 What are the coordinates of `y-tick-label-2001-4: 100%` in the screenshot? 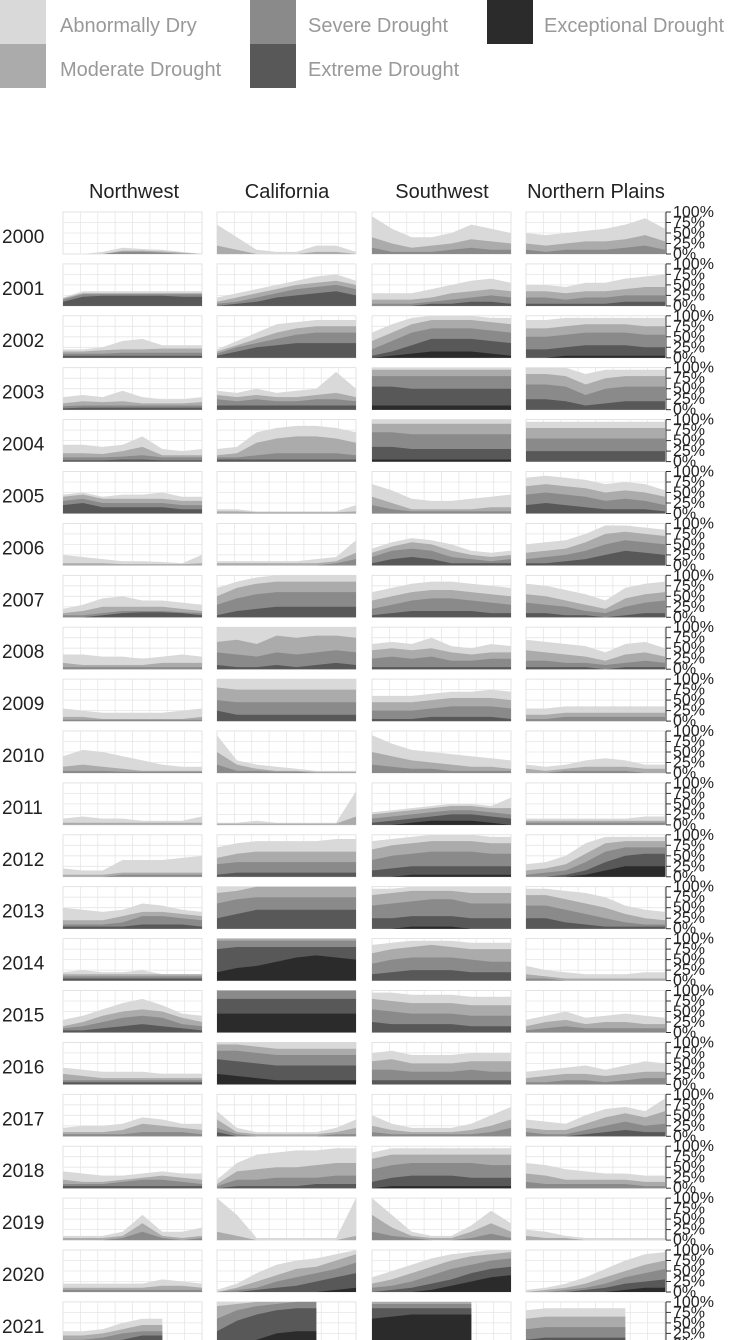 It's located at (693, 264).